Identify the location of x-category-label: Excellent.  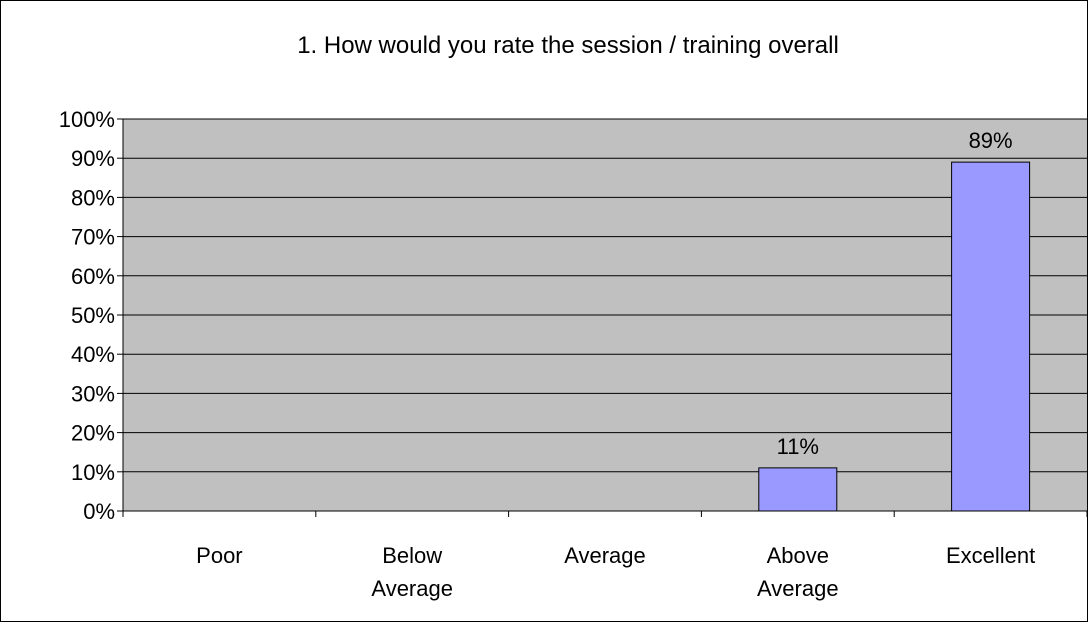
(990, 555).